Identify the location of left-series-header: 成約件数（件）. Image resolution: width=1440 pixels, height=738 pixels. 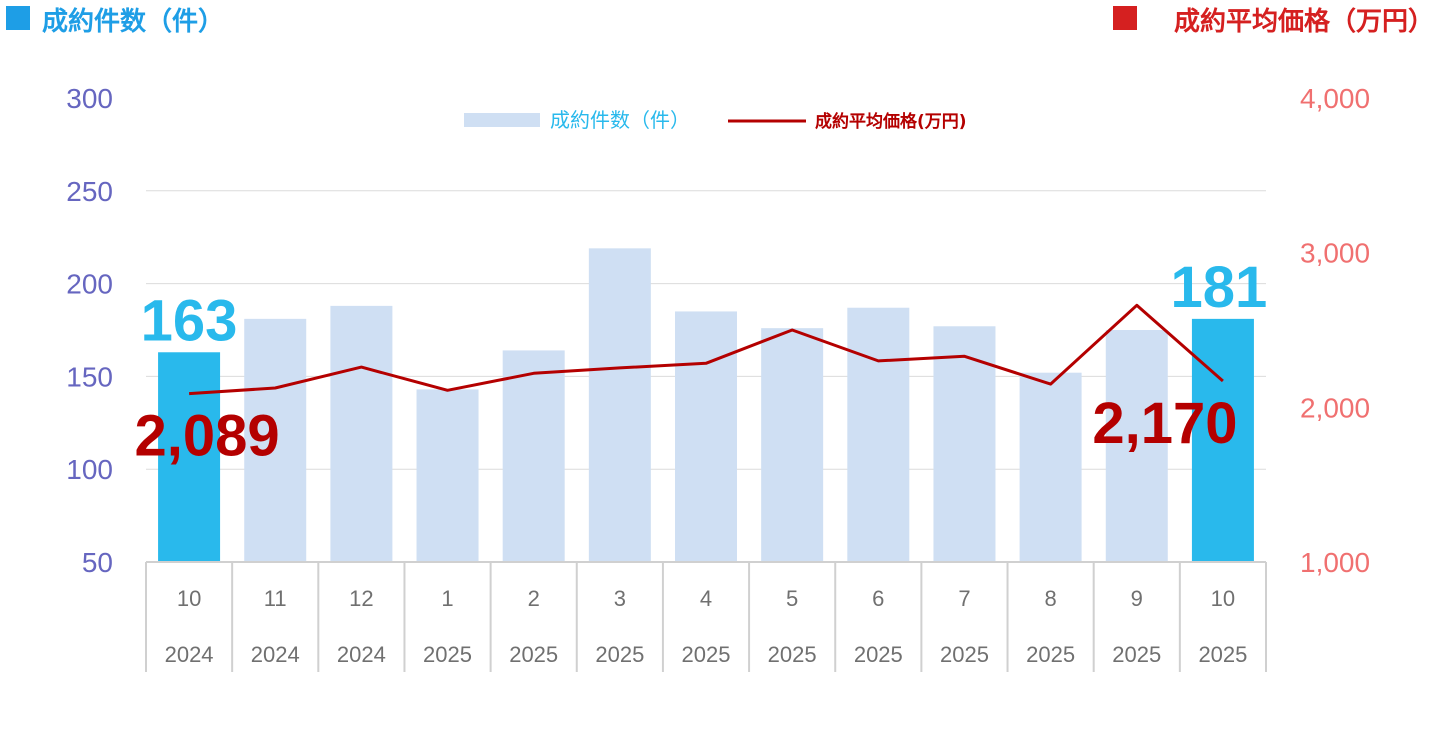
(115, 21).